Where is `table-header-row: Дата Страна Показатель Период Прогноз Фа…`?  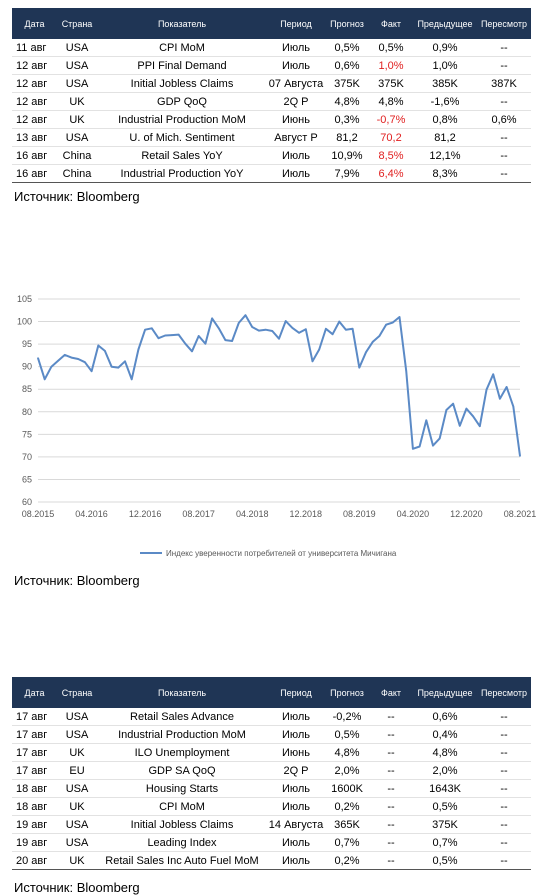
table-header-row: Дата Страна Показатель Период Прогноз Фа… is located at coordinates (271, 23).